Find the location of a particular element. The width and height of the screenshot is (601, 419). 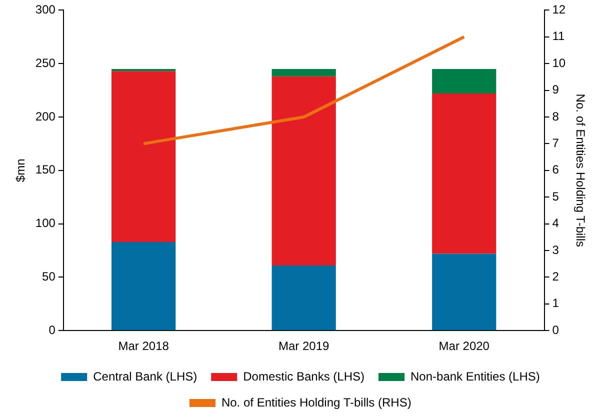

y2-tick-label: 9 is located at coordinates (556, 89).